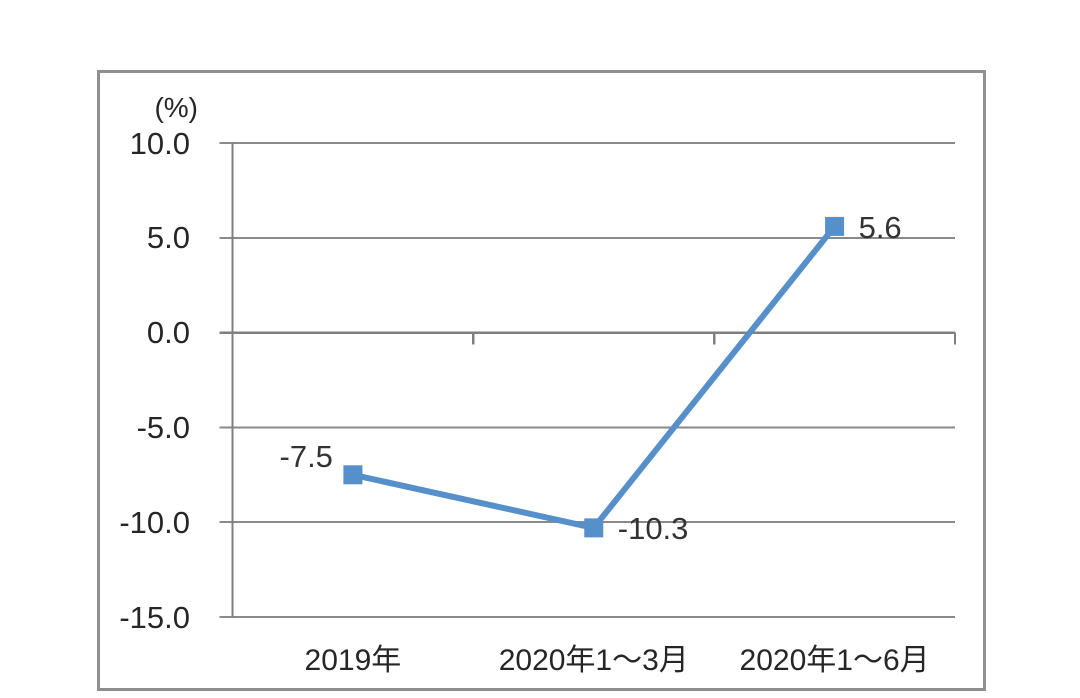 This screenshot has width=1080, height=698. What do you see at coordinates (306, 457) in the screenshot?
I see `data-point-value-label: -7.5` at bounding box center [306, 457].